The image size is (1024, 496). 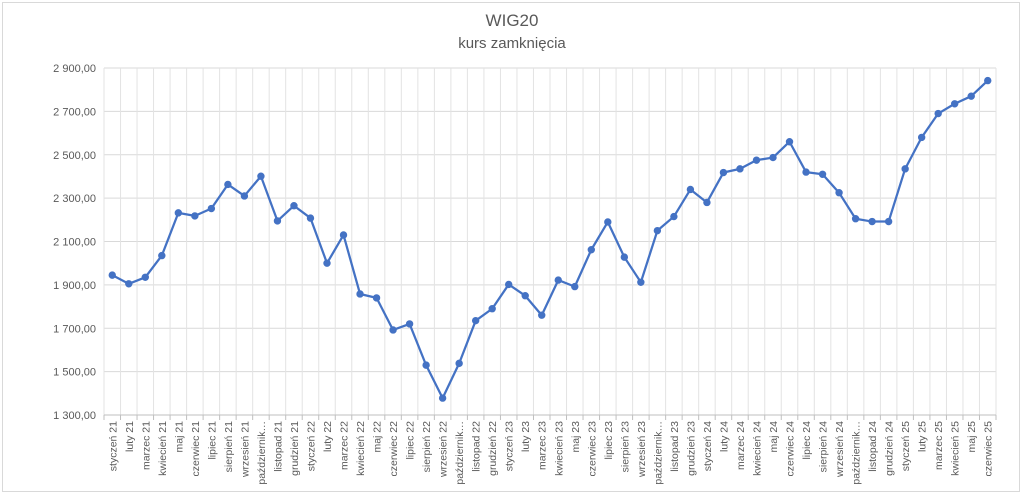 What do you see at coordinates (757, 448) in the screenshot?
I see `x-tick-label: kwiecień 24` at bounding box center [757, 448].